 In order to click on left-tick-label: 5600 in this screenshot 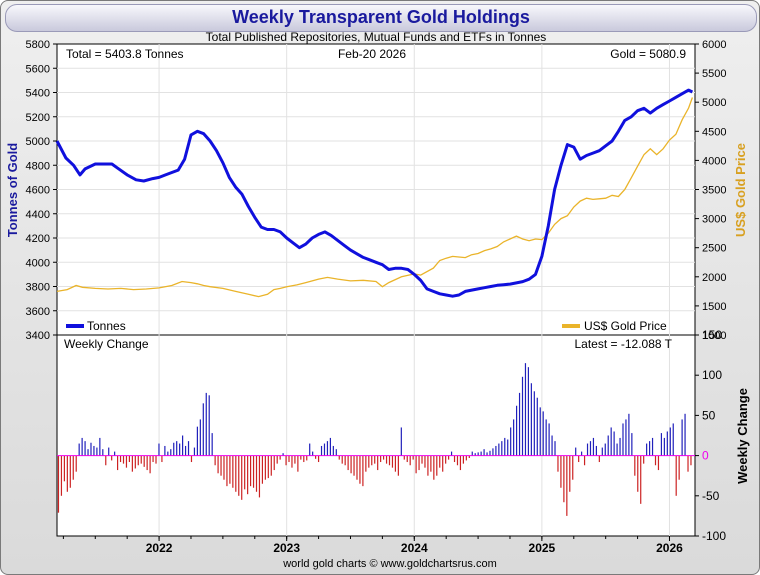, I will do `click(38, 69)`.